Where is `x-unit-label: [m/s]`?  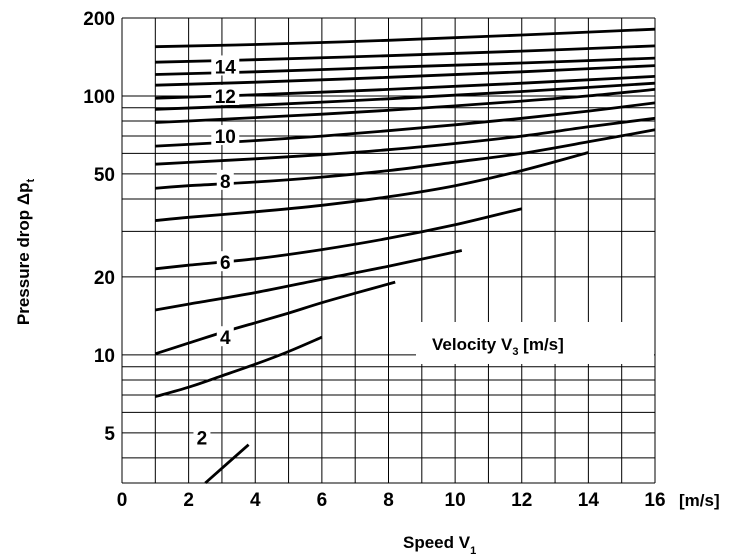 x-unit-label: [m/s] is located at coordinates (699, 500).